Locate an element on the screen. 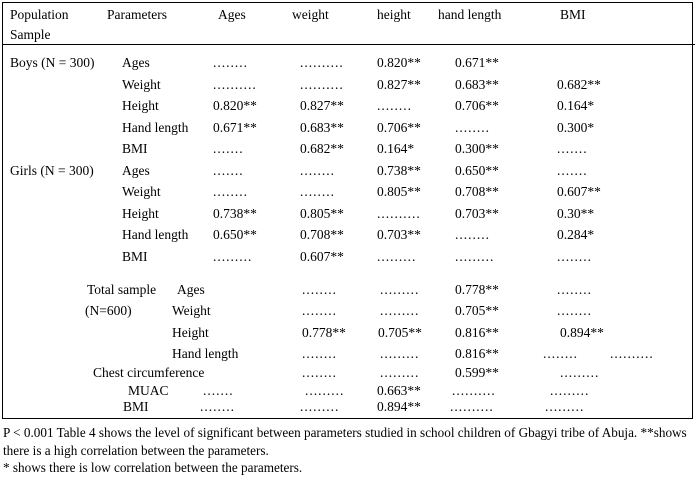  cell-value: 0.284* is located at coordinates (576, 234).